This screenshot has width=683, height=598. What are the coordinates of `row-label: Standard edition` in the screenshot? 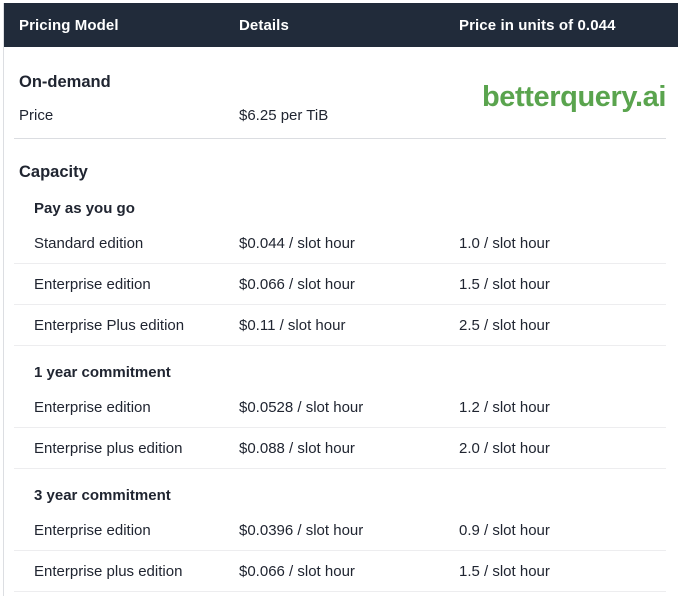 It's located at (89, 243).